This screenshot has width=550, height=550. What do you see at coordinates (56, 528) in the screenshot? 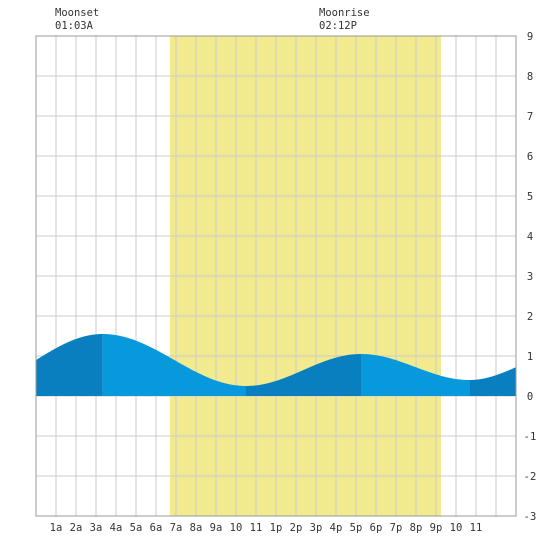
I see `x-tick-label: 1a` at bounding box center [56, 528].